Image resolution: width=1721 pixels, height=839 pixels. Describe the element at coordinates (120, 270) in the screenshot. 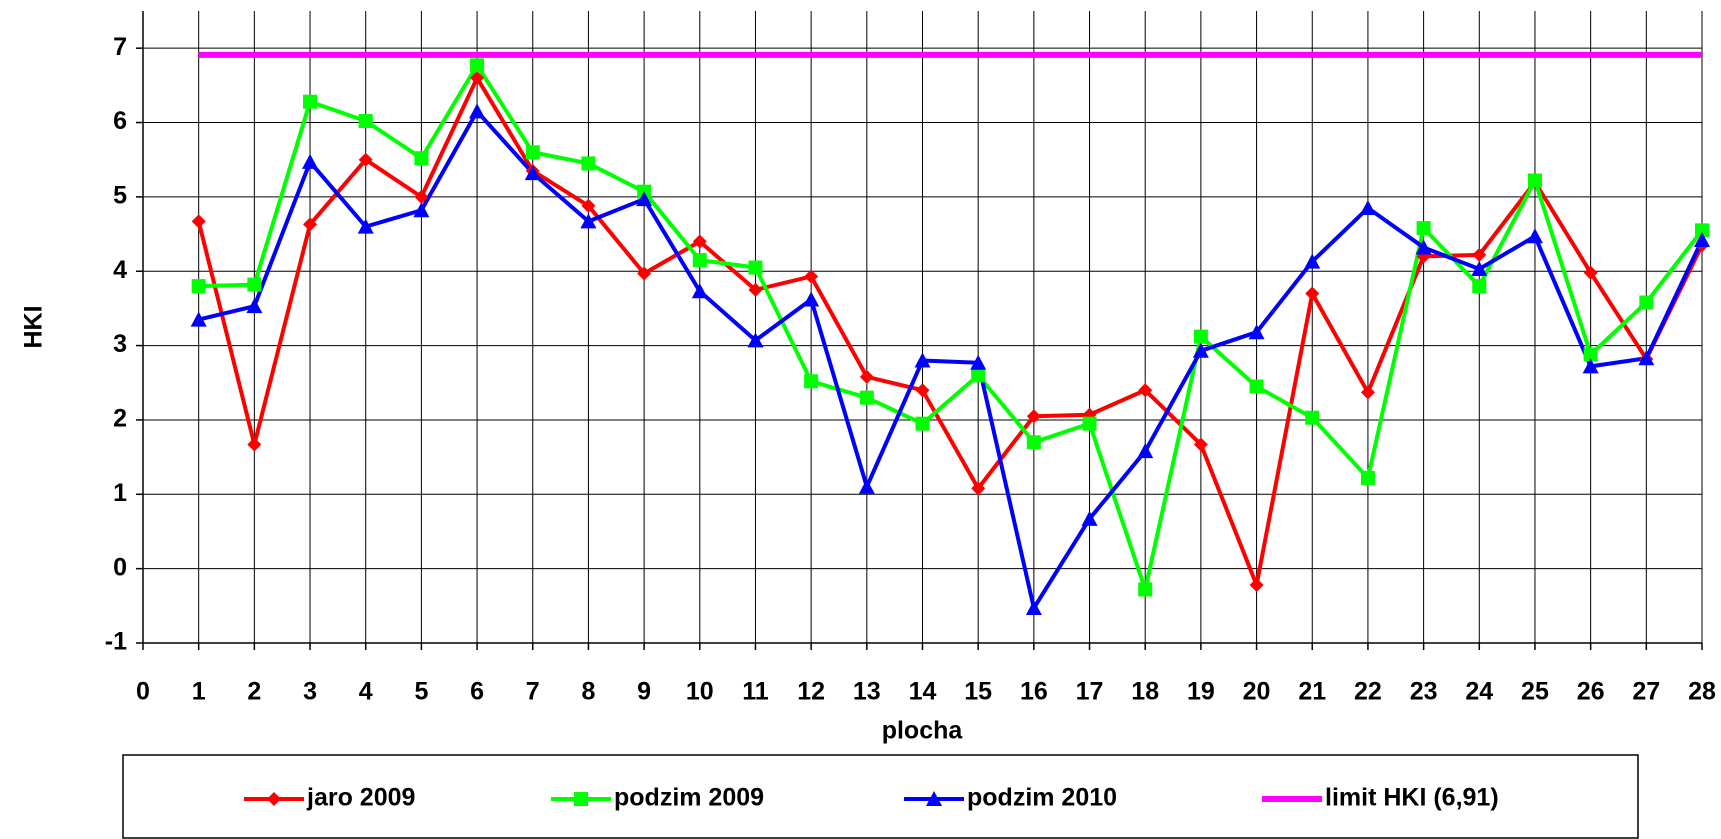

I see `y-tick-label: 4` at that location.